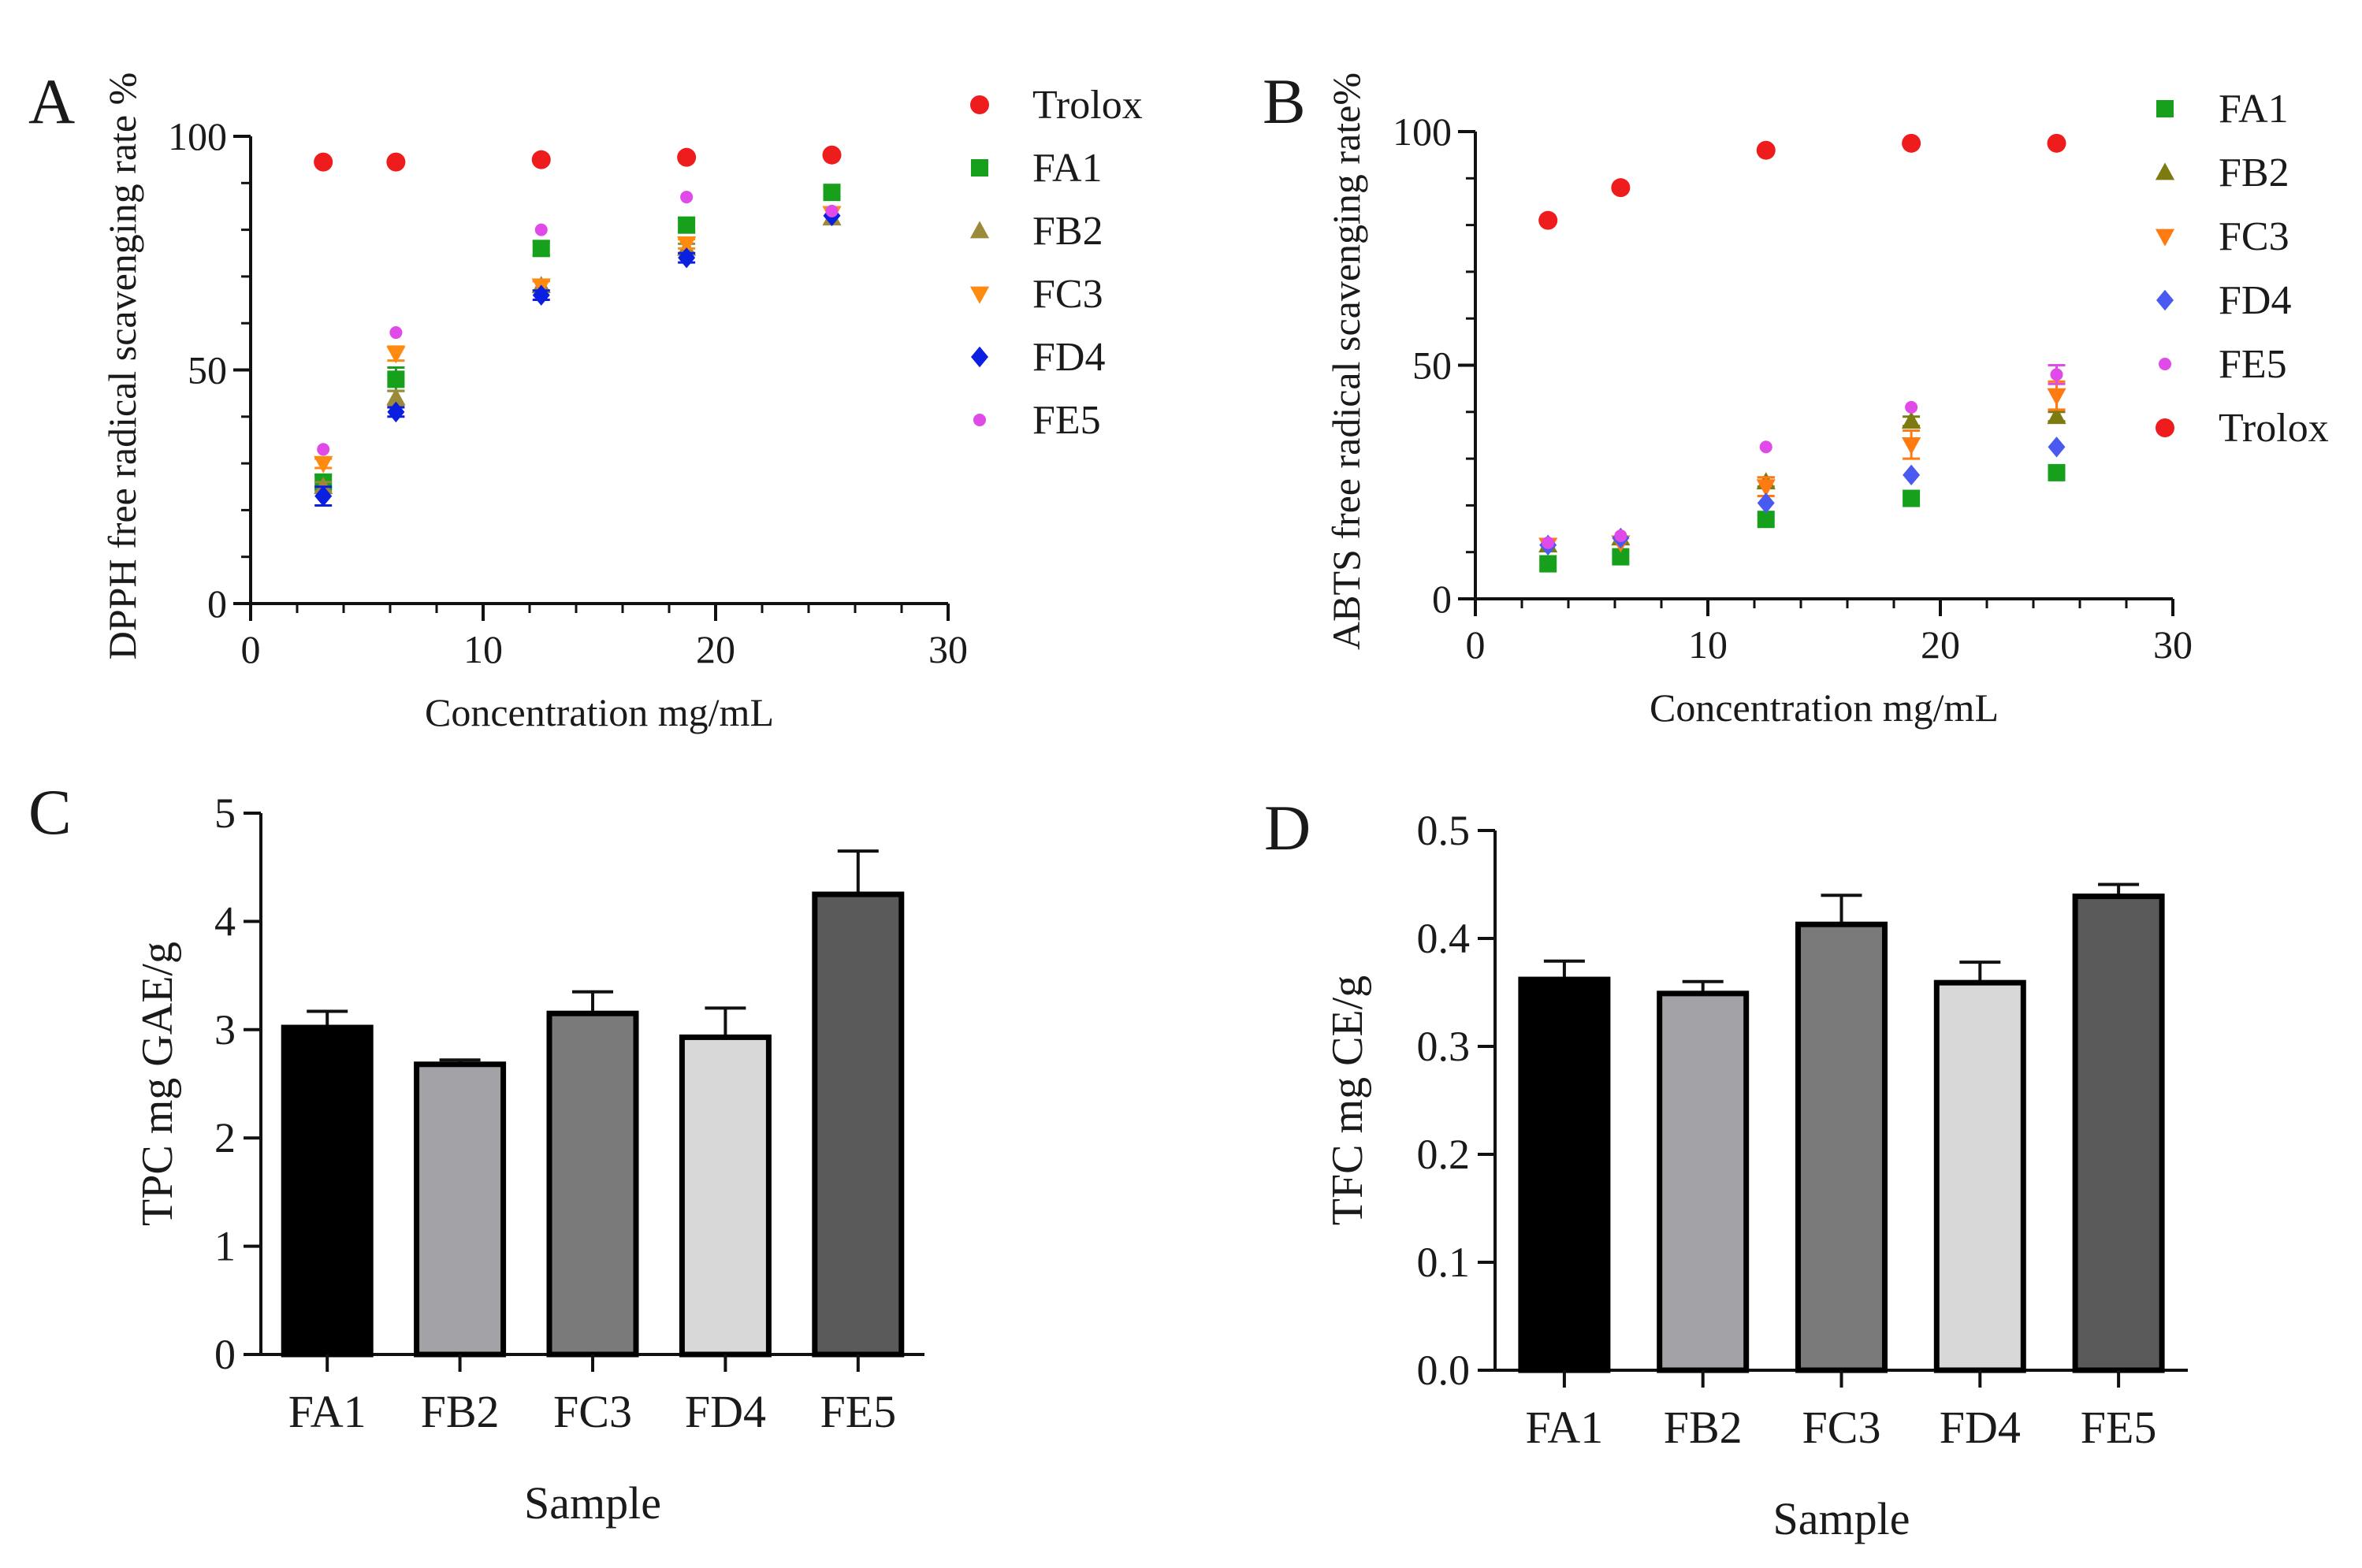 This screenshot has width=2362, height=1568. I want to click on y-tick-label: 0.4, so click(1444, 938).